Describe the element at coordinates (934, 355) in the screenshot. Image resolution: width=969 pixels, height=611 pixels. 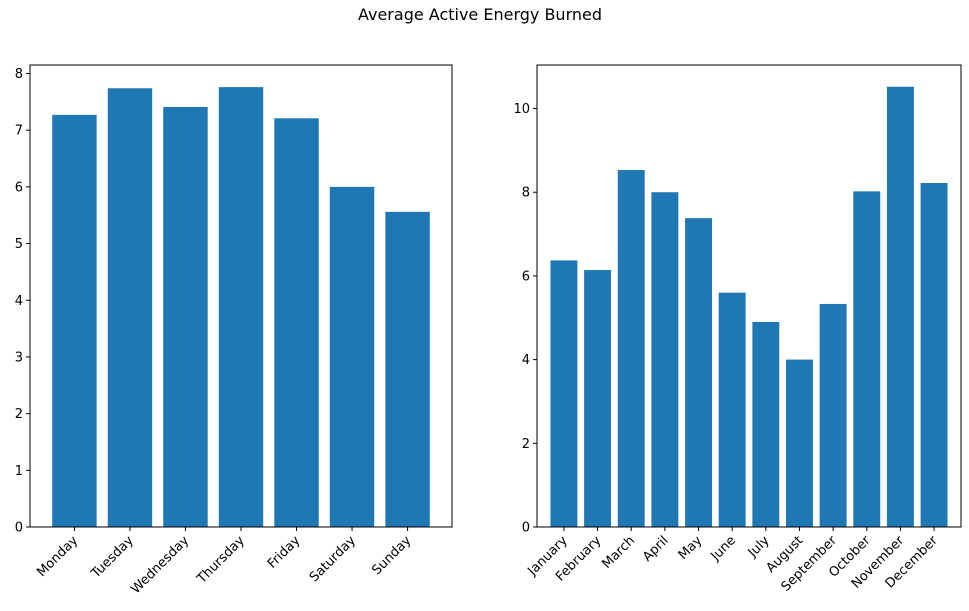
I see `bar-december` at that location.